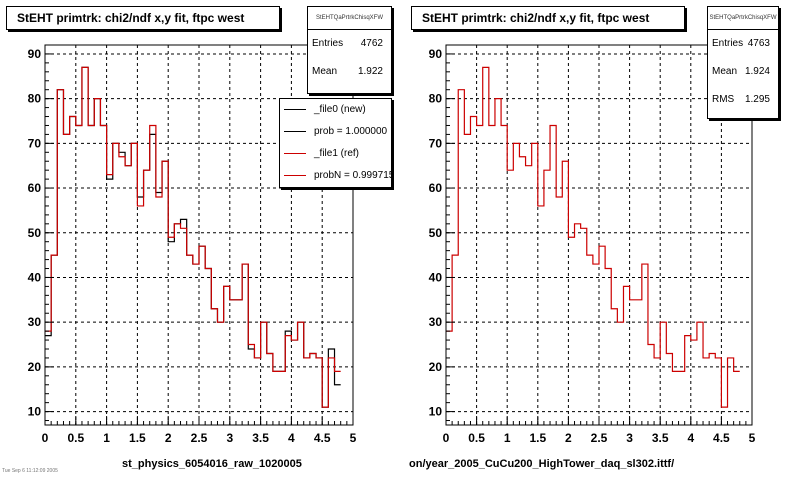 The width and height of the screenshot is (800, 480). I want to click on right-entries-label: Entries, so click(728, 43).